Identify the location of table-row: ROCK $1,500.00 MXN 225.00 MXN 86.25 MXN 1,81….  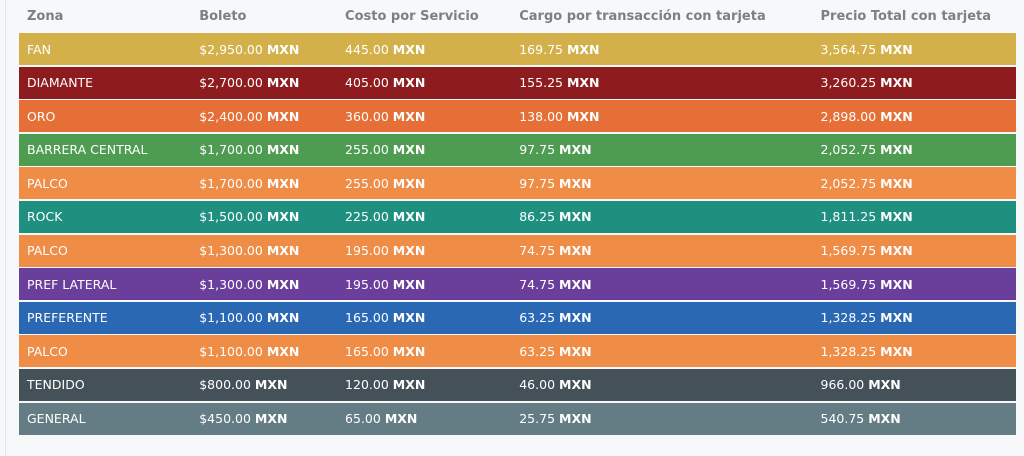
(517, 216).